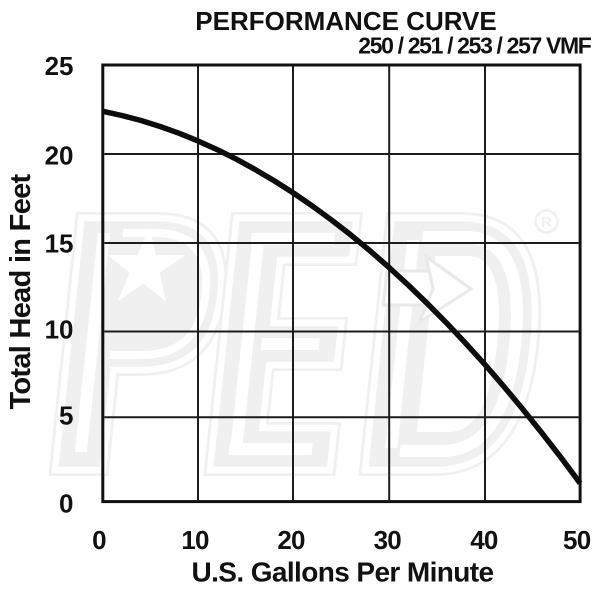  Describe the element at coordinates (484, 540) in the screenshot. I see `svg-text: 40` at that location.